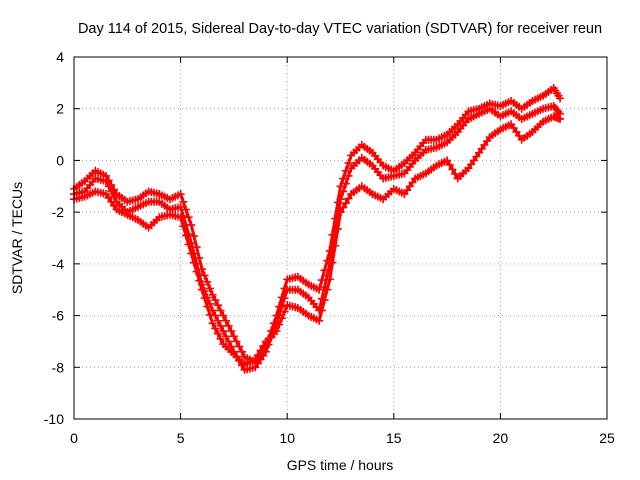 Image resolution: width=640 pixels, height=480 pixels. What do you see at coordinates (58, 212) in the screenshot?
I see `y-tick-label: -2` at bounding box center [58, 212].